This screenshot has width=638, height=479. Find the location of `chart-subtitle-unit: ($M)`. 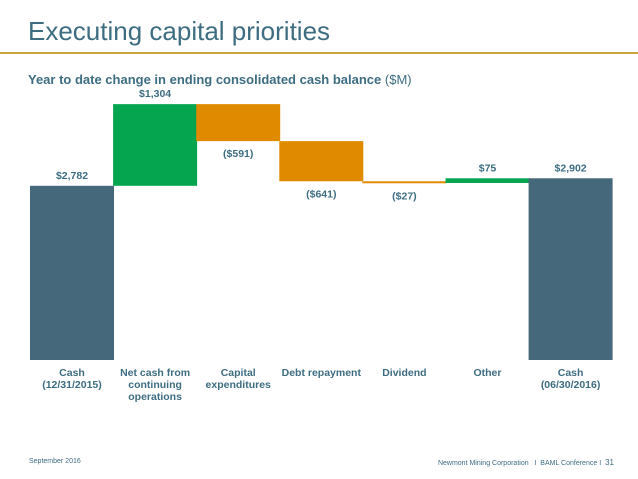

chart-subtitle-unit: ($M) is located at coordinates (398, 79).